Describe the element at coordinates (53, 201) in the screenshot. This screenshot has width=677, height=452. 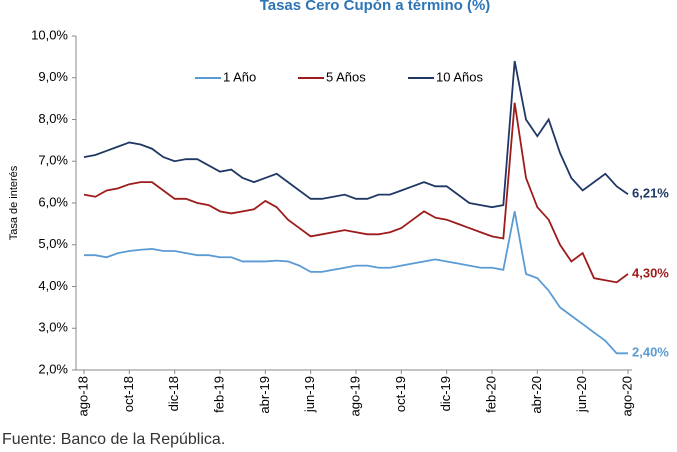
I see `y-tick-label: 6,0%` at that location.